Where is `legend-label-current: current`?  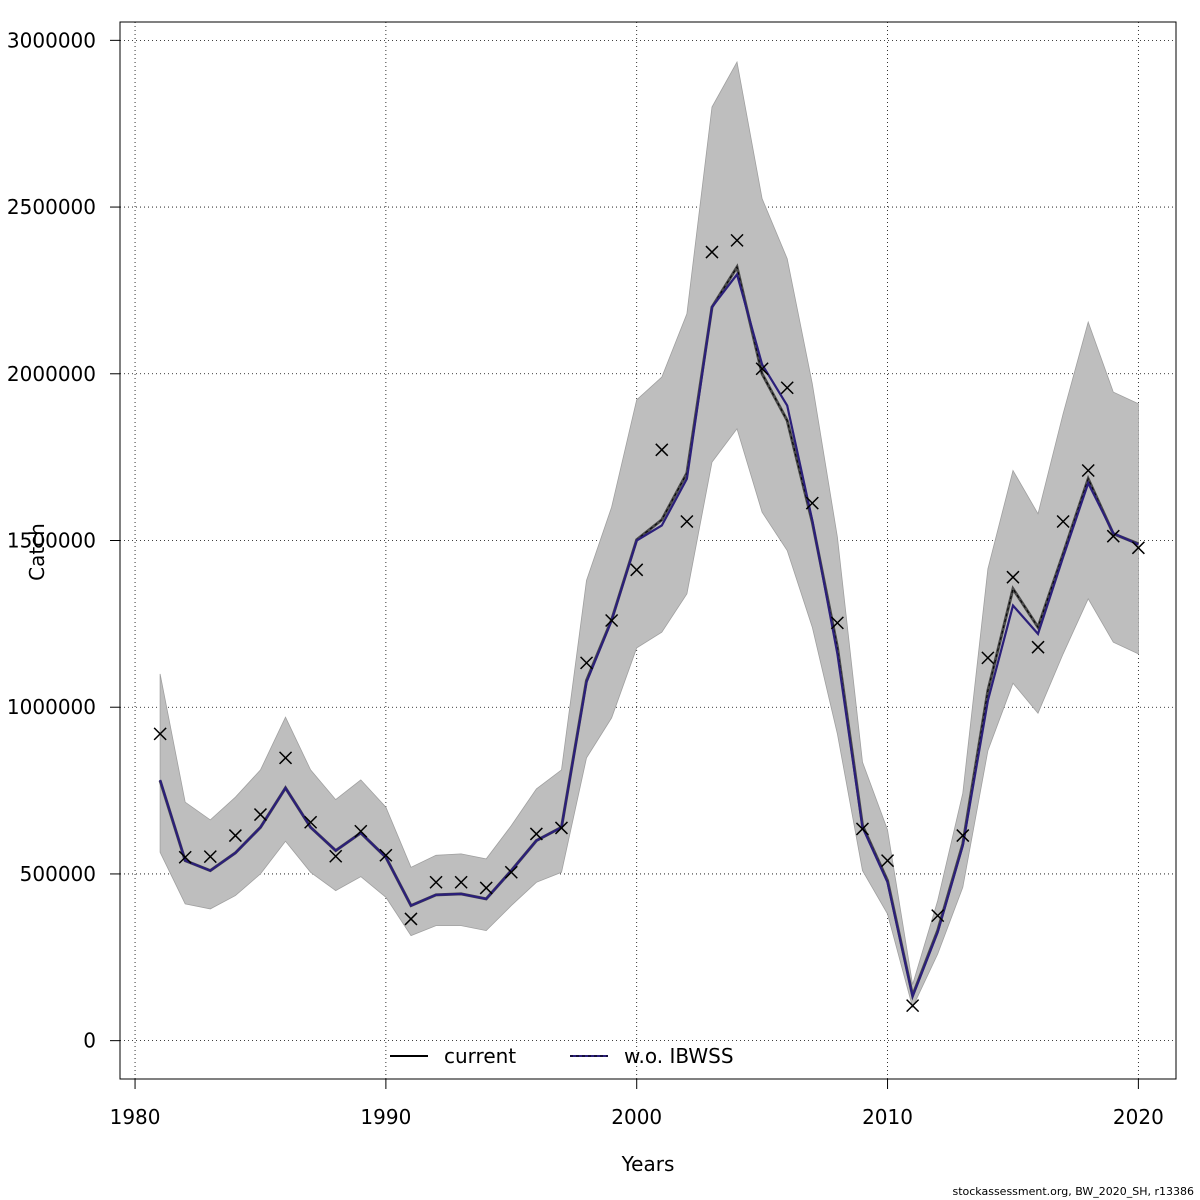 legend-label-current: current is located at coordinates (480, 1056).